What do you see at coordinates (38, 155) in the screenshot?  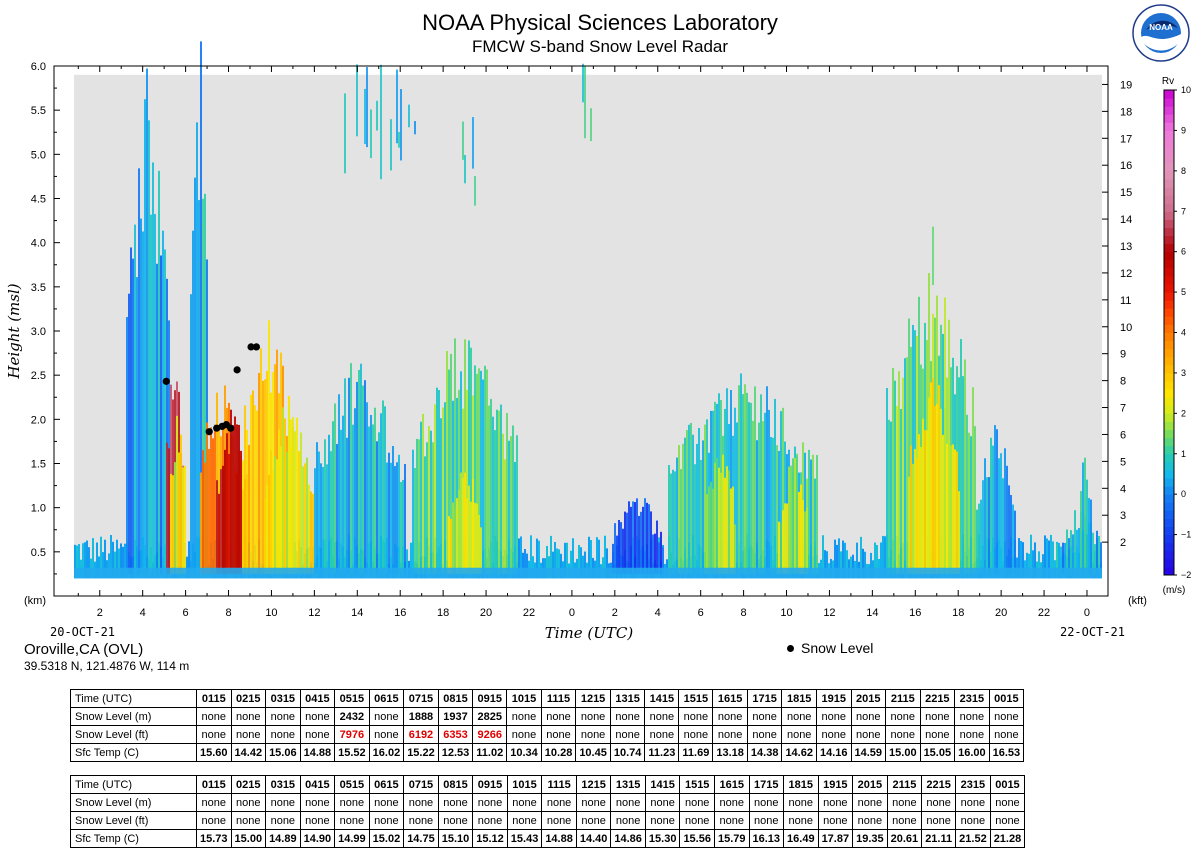 I see `y-tick-label: 5.0` at bounding box center [38, 155].